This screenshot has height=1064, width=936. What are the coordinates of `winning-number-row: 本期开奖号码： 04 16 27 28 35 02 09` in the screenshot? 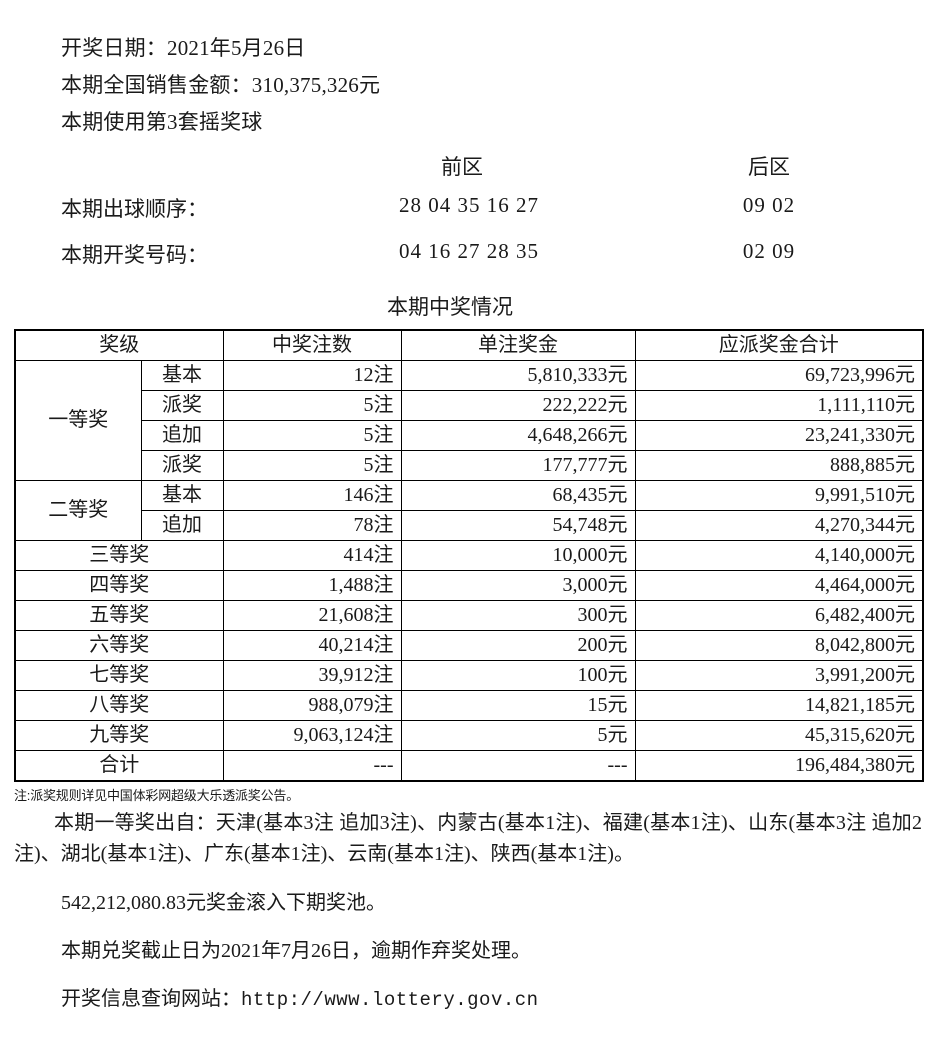 It's located at (468, 262).